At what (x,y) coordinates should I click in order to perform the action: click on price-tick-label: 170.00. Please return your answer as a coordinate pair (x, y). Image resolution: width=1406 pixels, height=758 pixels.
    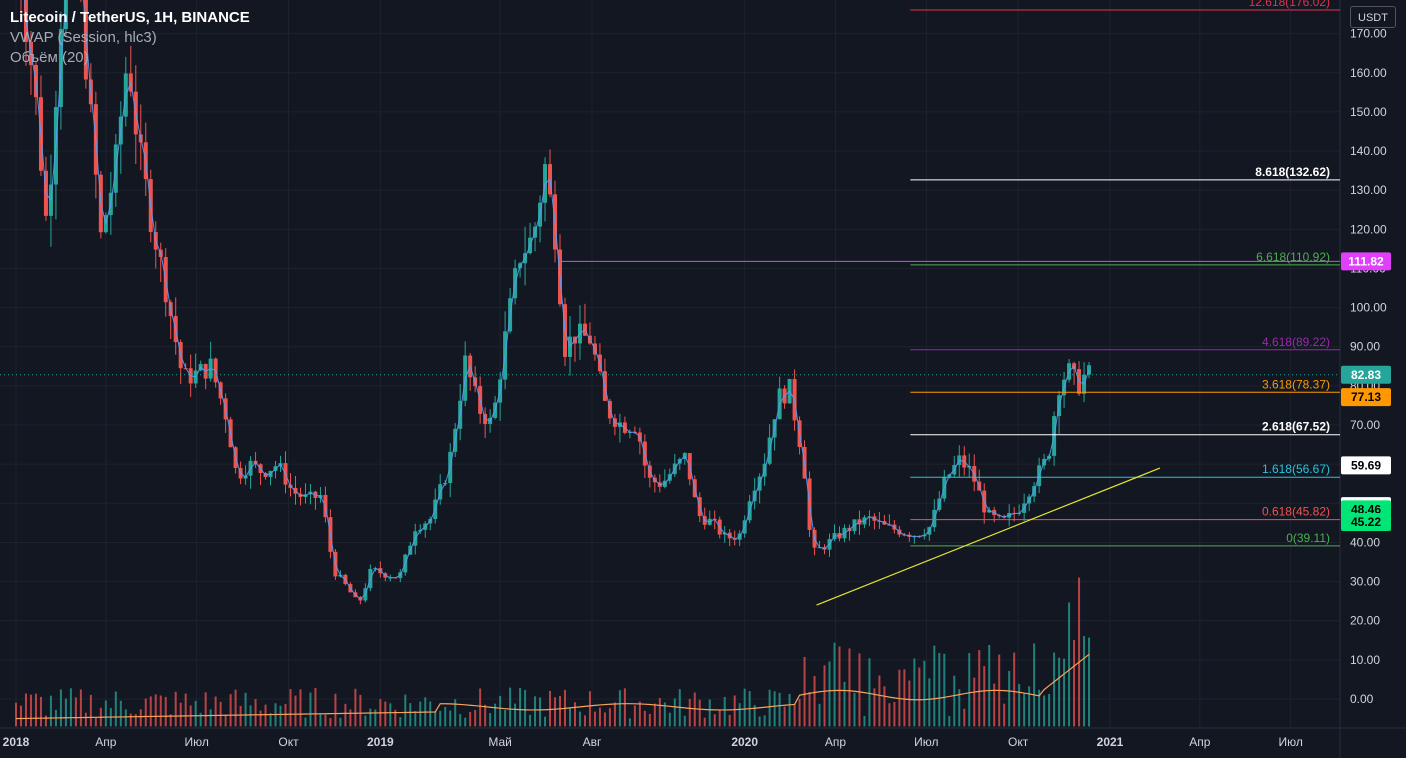
    Looking at the image, I should click on (1368, 34).